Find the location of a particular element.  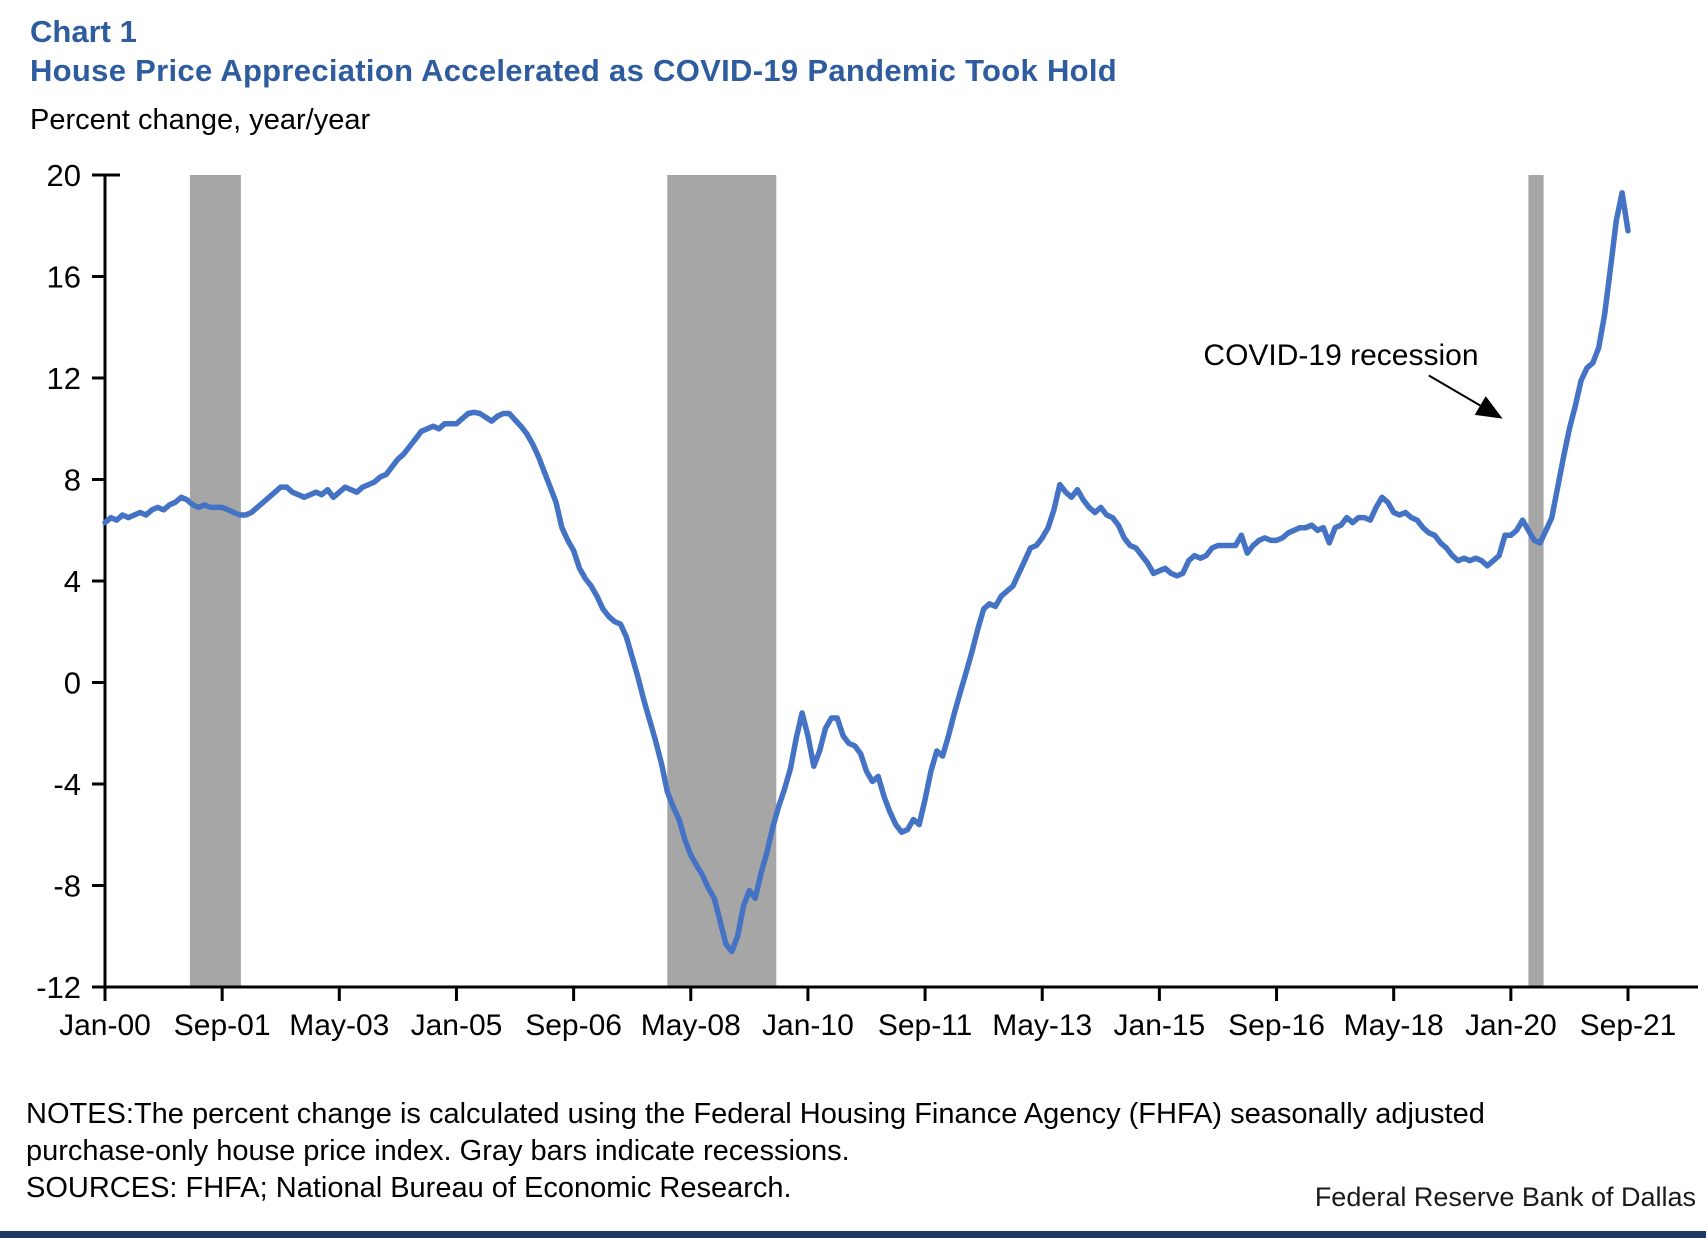

x-tick-label: Jan-00 is located at coordinates (105, 1025).